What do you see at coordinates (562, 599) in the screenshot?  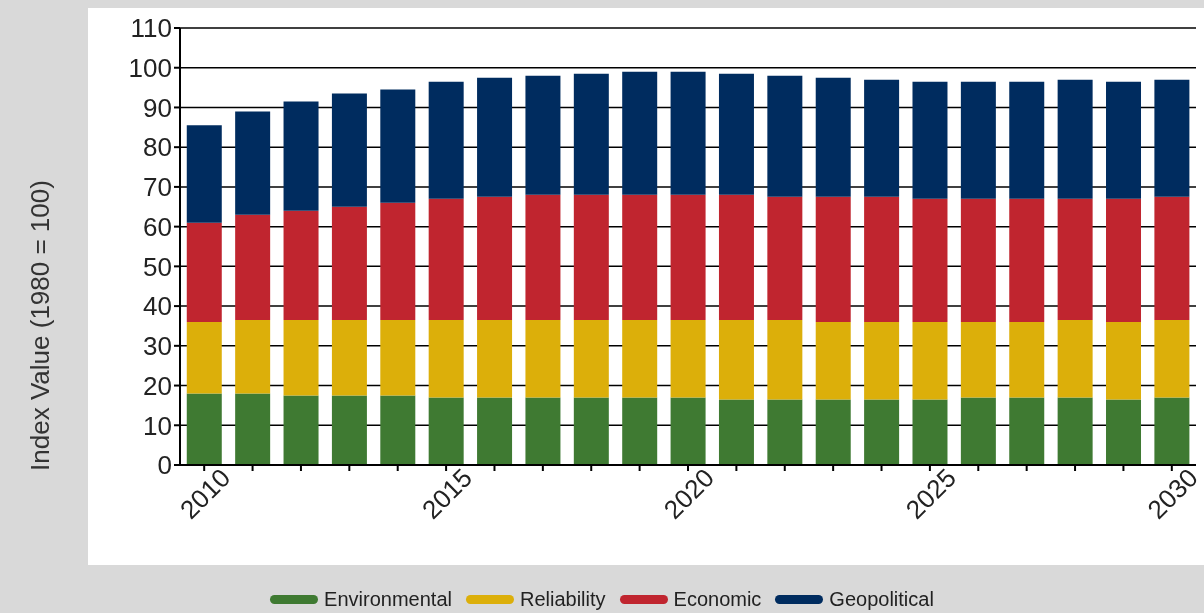 I see `legend-label: Reliability` at bounding box center [562, 599].